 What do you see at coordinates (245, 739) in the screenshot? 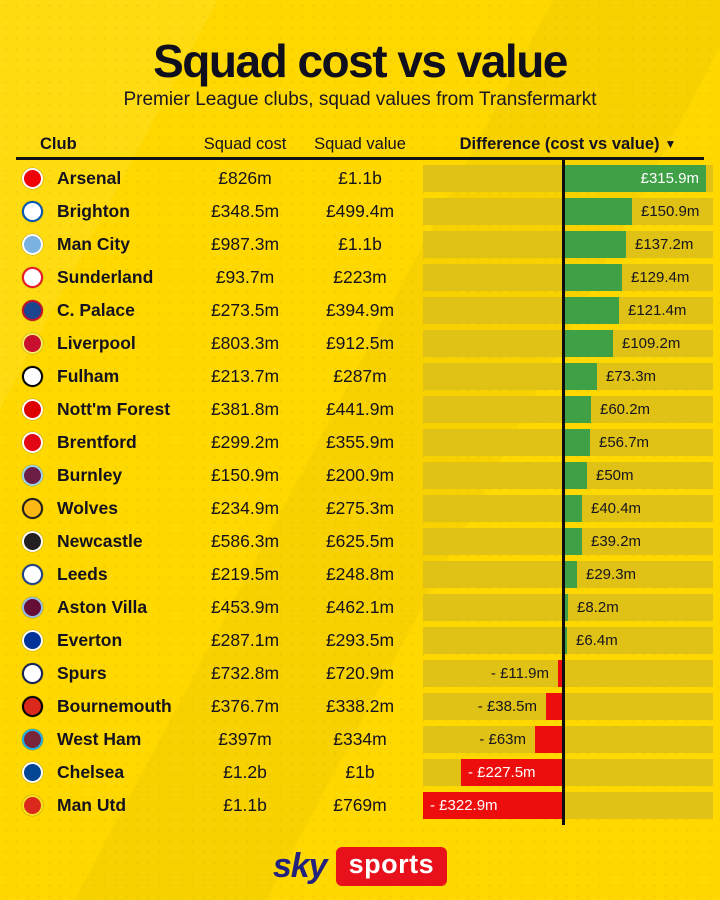
I see `squad-cost-value: £397m` at bounding box center [245, 739].